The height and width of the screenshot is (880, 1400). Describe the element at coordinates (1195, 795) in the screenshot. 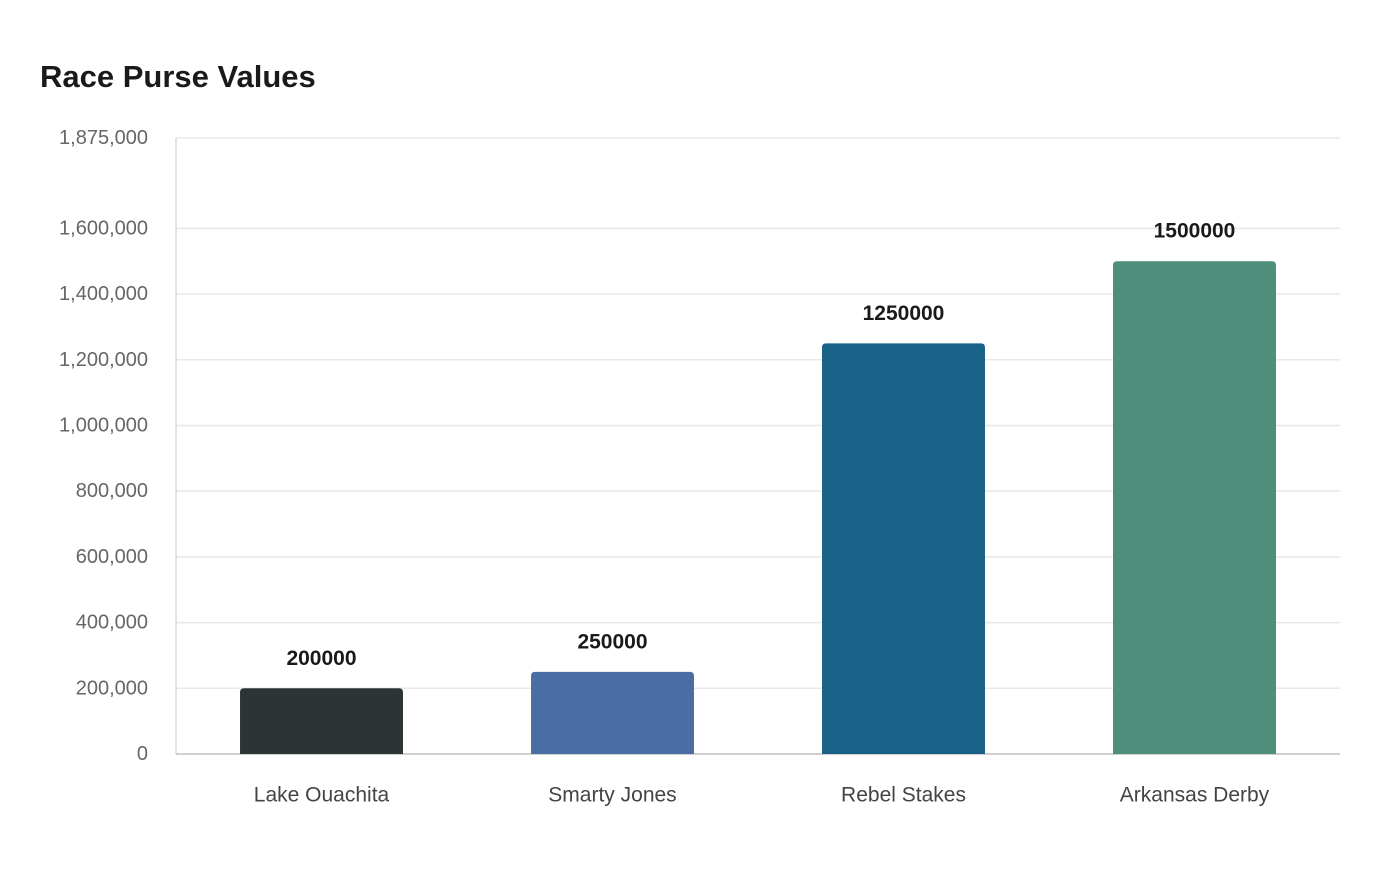

I see `x-tick-label: Arkansas Derby` at that location.